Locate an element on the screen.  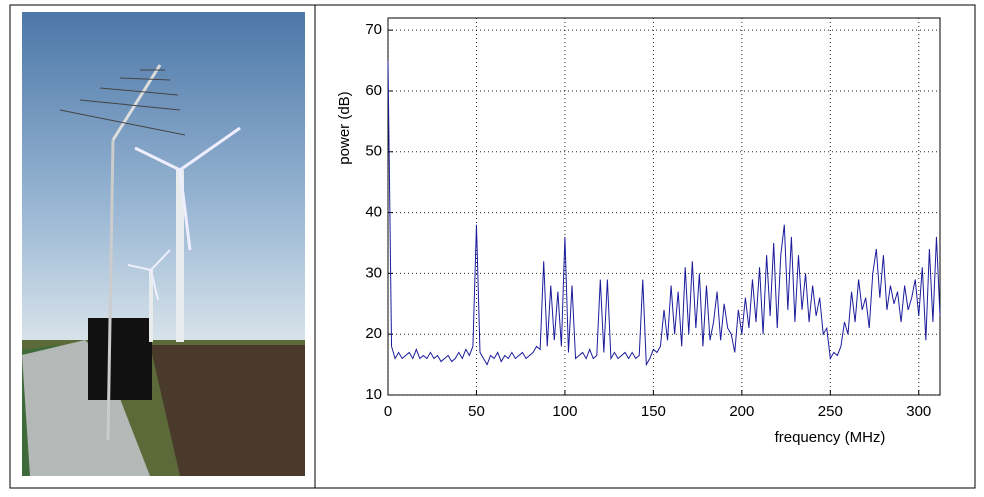
x-tick-label: 0 is located at coordinates (388, 411).